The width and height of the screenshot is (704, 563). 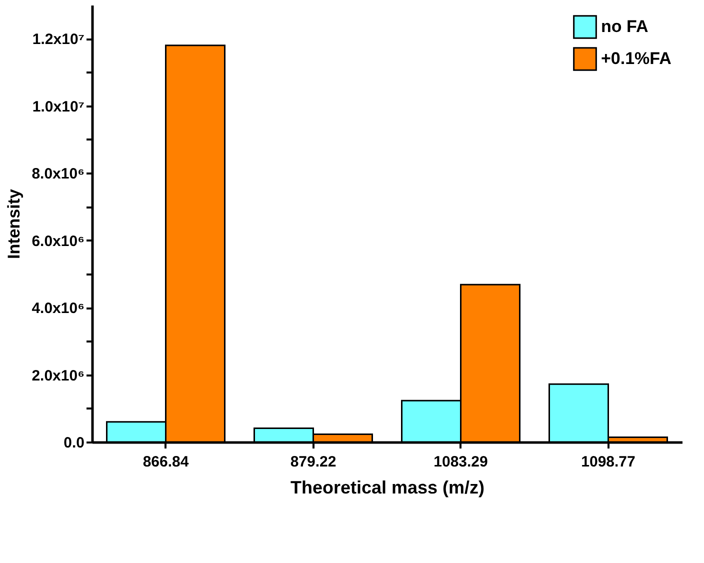 What do you see at coordinates (166, 462) in the screenshot?
I see `x-tick-label: 866.84` at bounding box center [166, 462].